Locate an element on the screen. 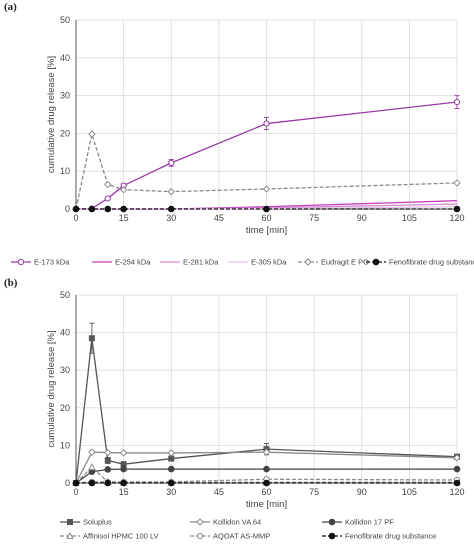  legend-label: E-254 kDa is located at coordinates (133, 262).